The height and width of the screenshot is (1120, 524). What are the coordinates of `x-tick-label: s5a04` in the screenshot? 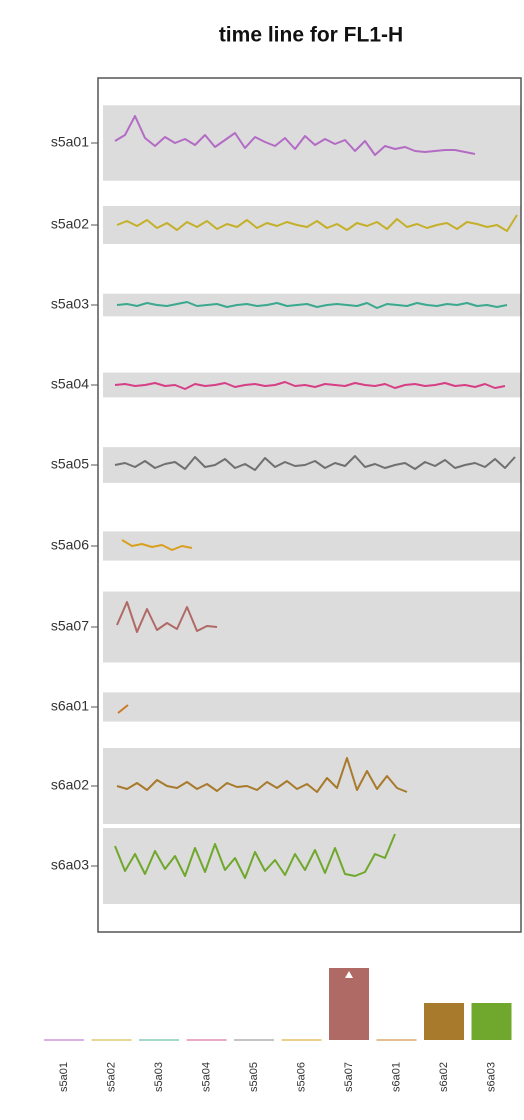 It's located at (206, 1077).